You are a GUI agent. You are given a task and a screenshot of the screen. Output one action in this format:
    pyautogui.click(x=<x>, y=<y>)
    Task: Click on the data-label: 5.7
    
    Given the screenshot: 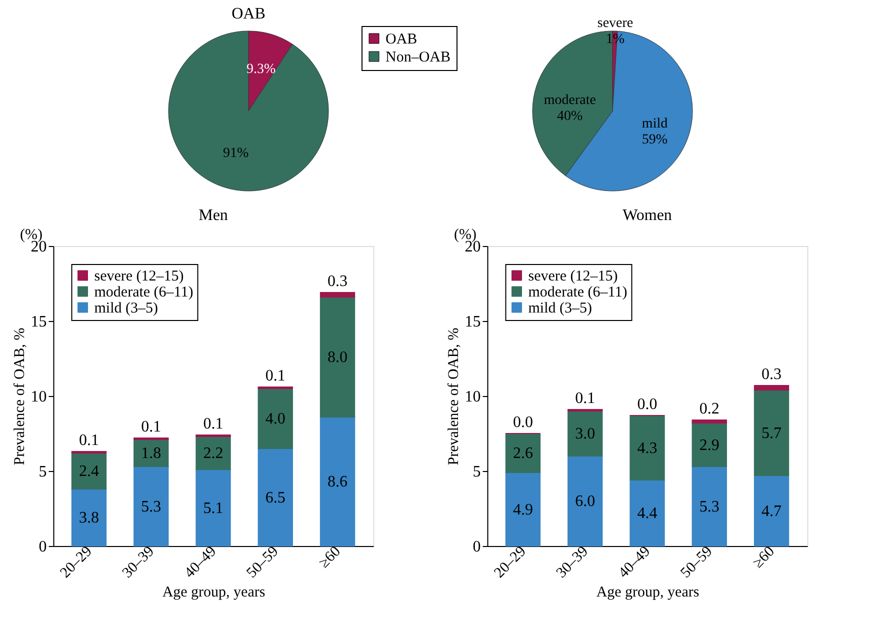 What is the action you would take?
    pyautogui.click(x=772, y=433)
    